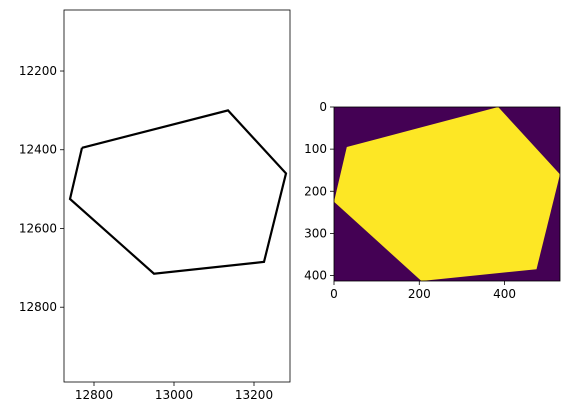 The width and height of the screenshot is (569, 413). Describe the element at coordinates (419, 294) in the screenshot. I see `x-tick-label: 200` at that location.